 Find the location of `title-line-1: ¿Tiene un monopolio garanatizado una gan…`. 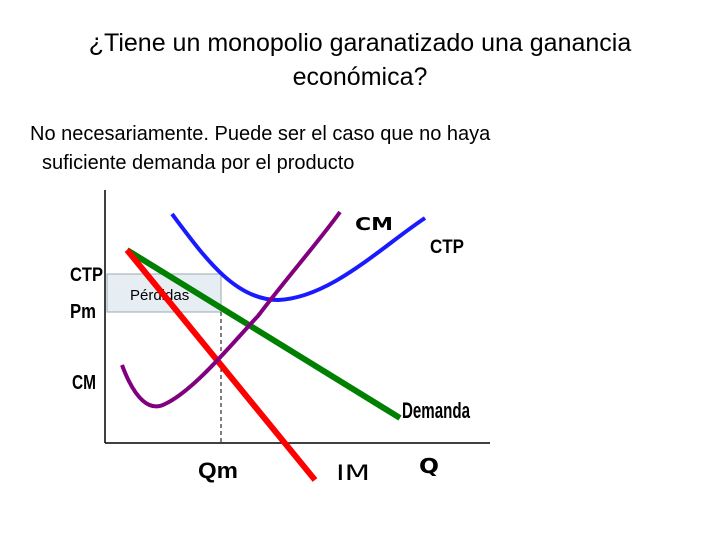

title-line-1: ¿Tiene un monopolio garanatizado una gan… is located at coordinates (360, 43).